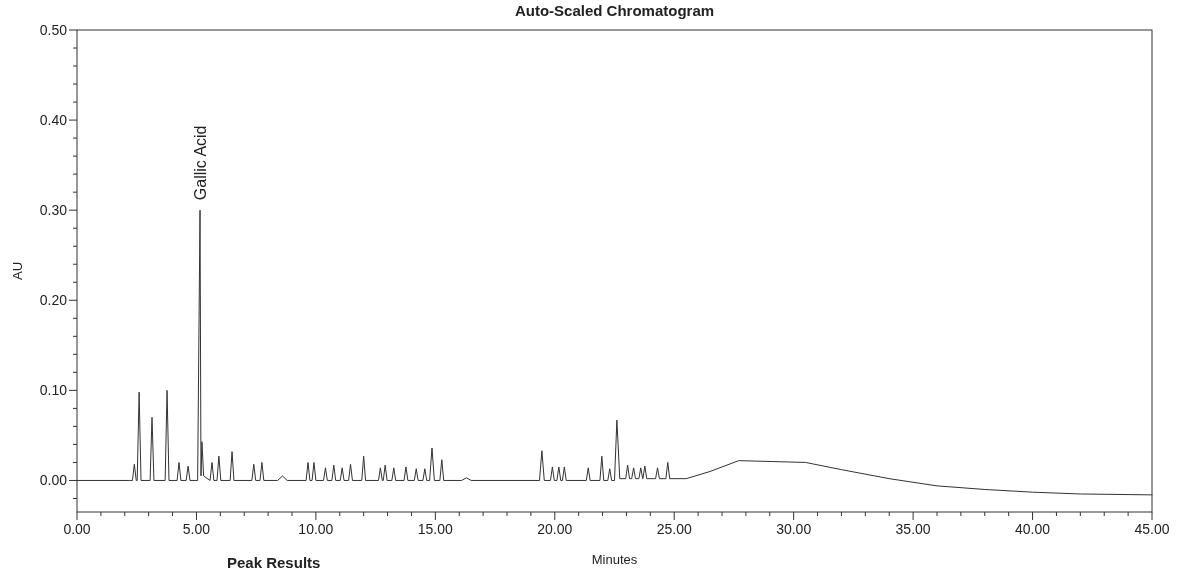 This screenshot has height=572, width=1182. I want to click on x-tick-label: 15.00, so click(435, 529).